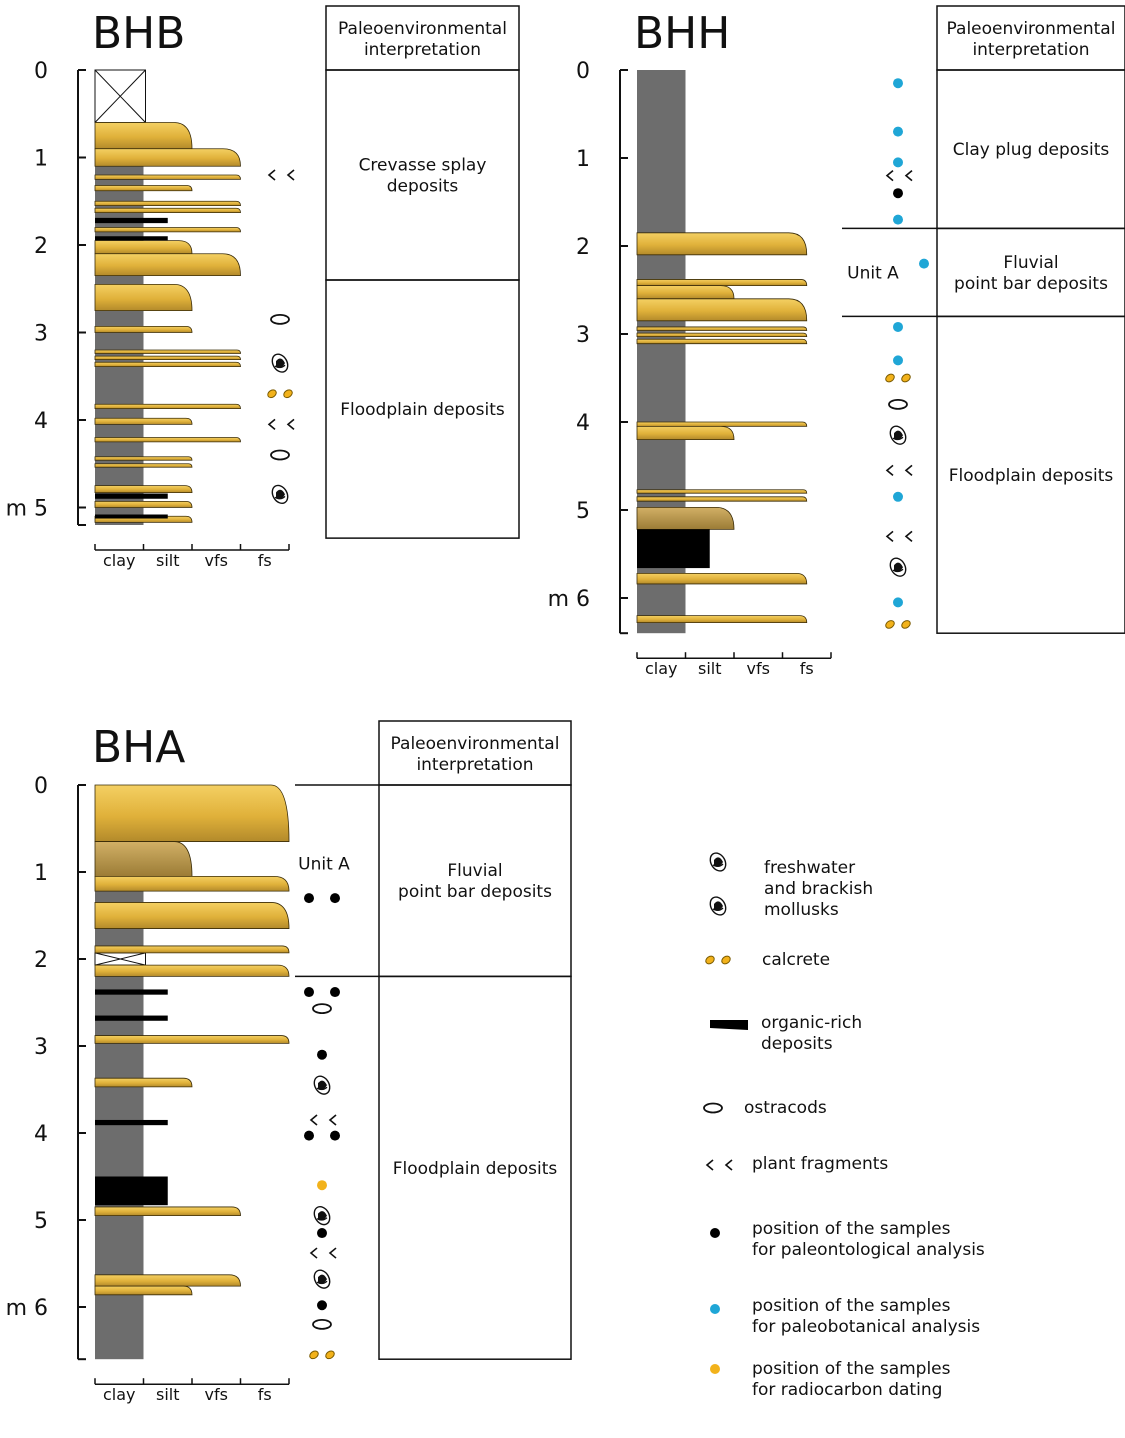 This screenshot has width=1125, height=1438. Describe the element at coordinates (423, 166) in the screenshot. I see `interpretation-text: Crevasse splay` at that location.